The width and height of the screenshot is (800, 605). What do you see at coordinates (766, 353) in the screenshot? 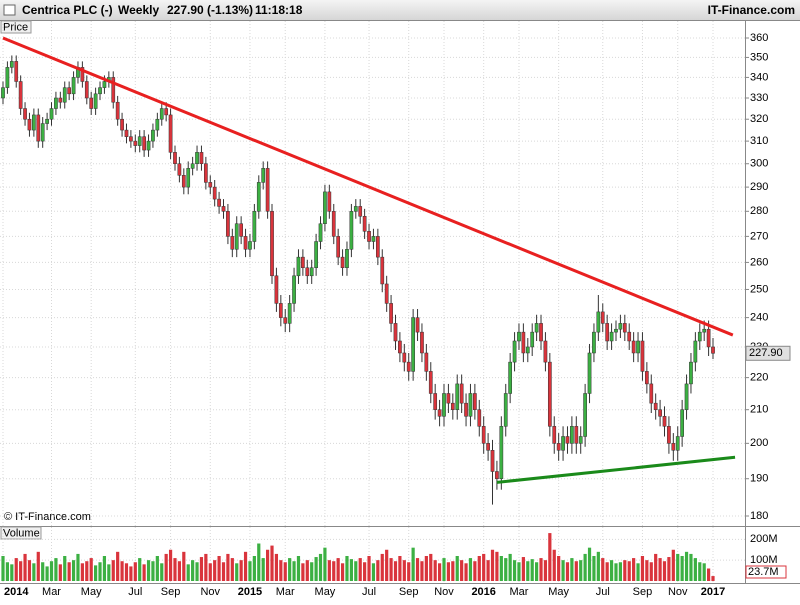
I see `last-price-label: 227.90` at bounding box center [766, 353].